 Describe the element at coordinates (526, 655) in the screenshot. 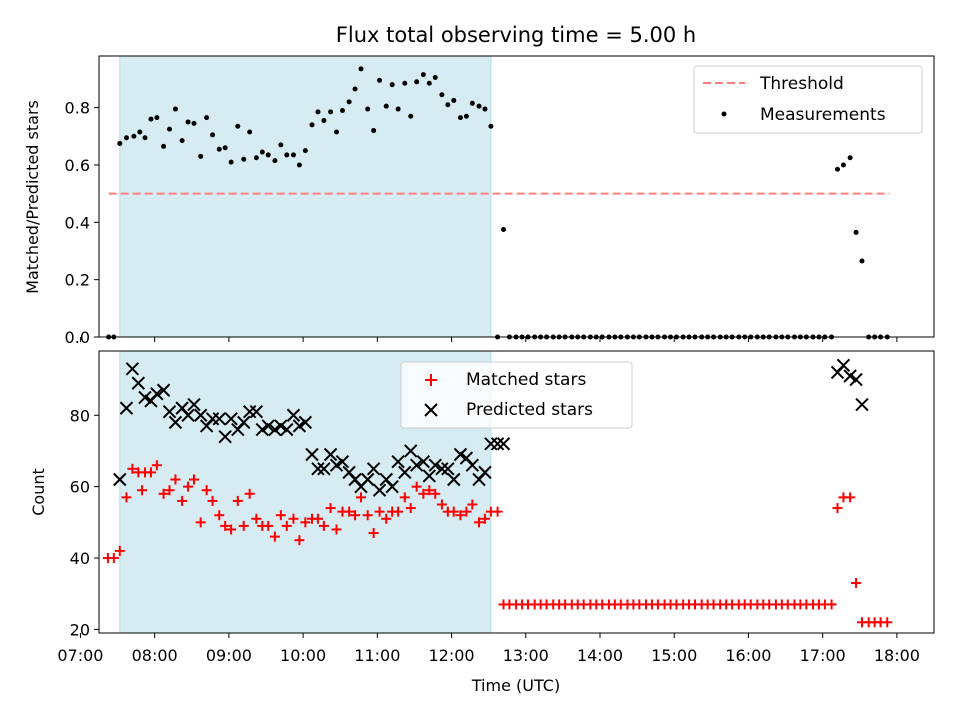

I see `x-tick-label: 13:00` at that location.